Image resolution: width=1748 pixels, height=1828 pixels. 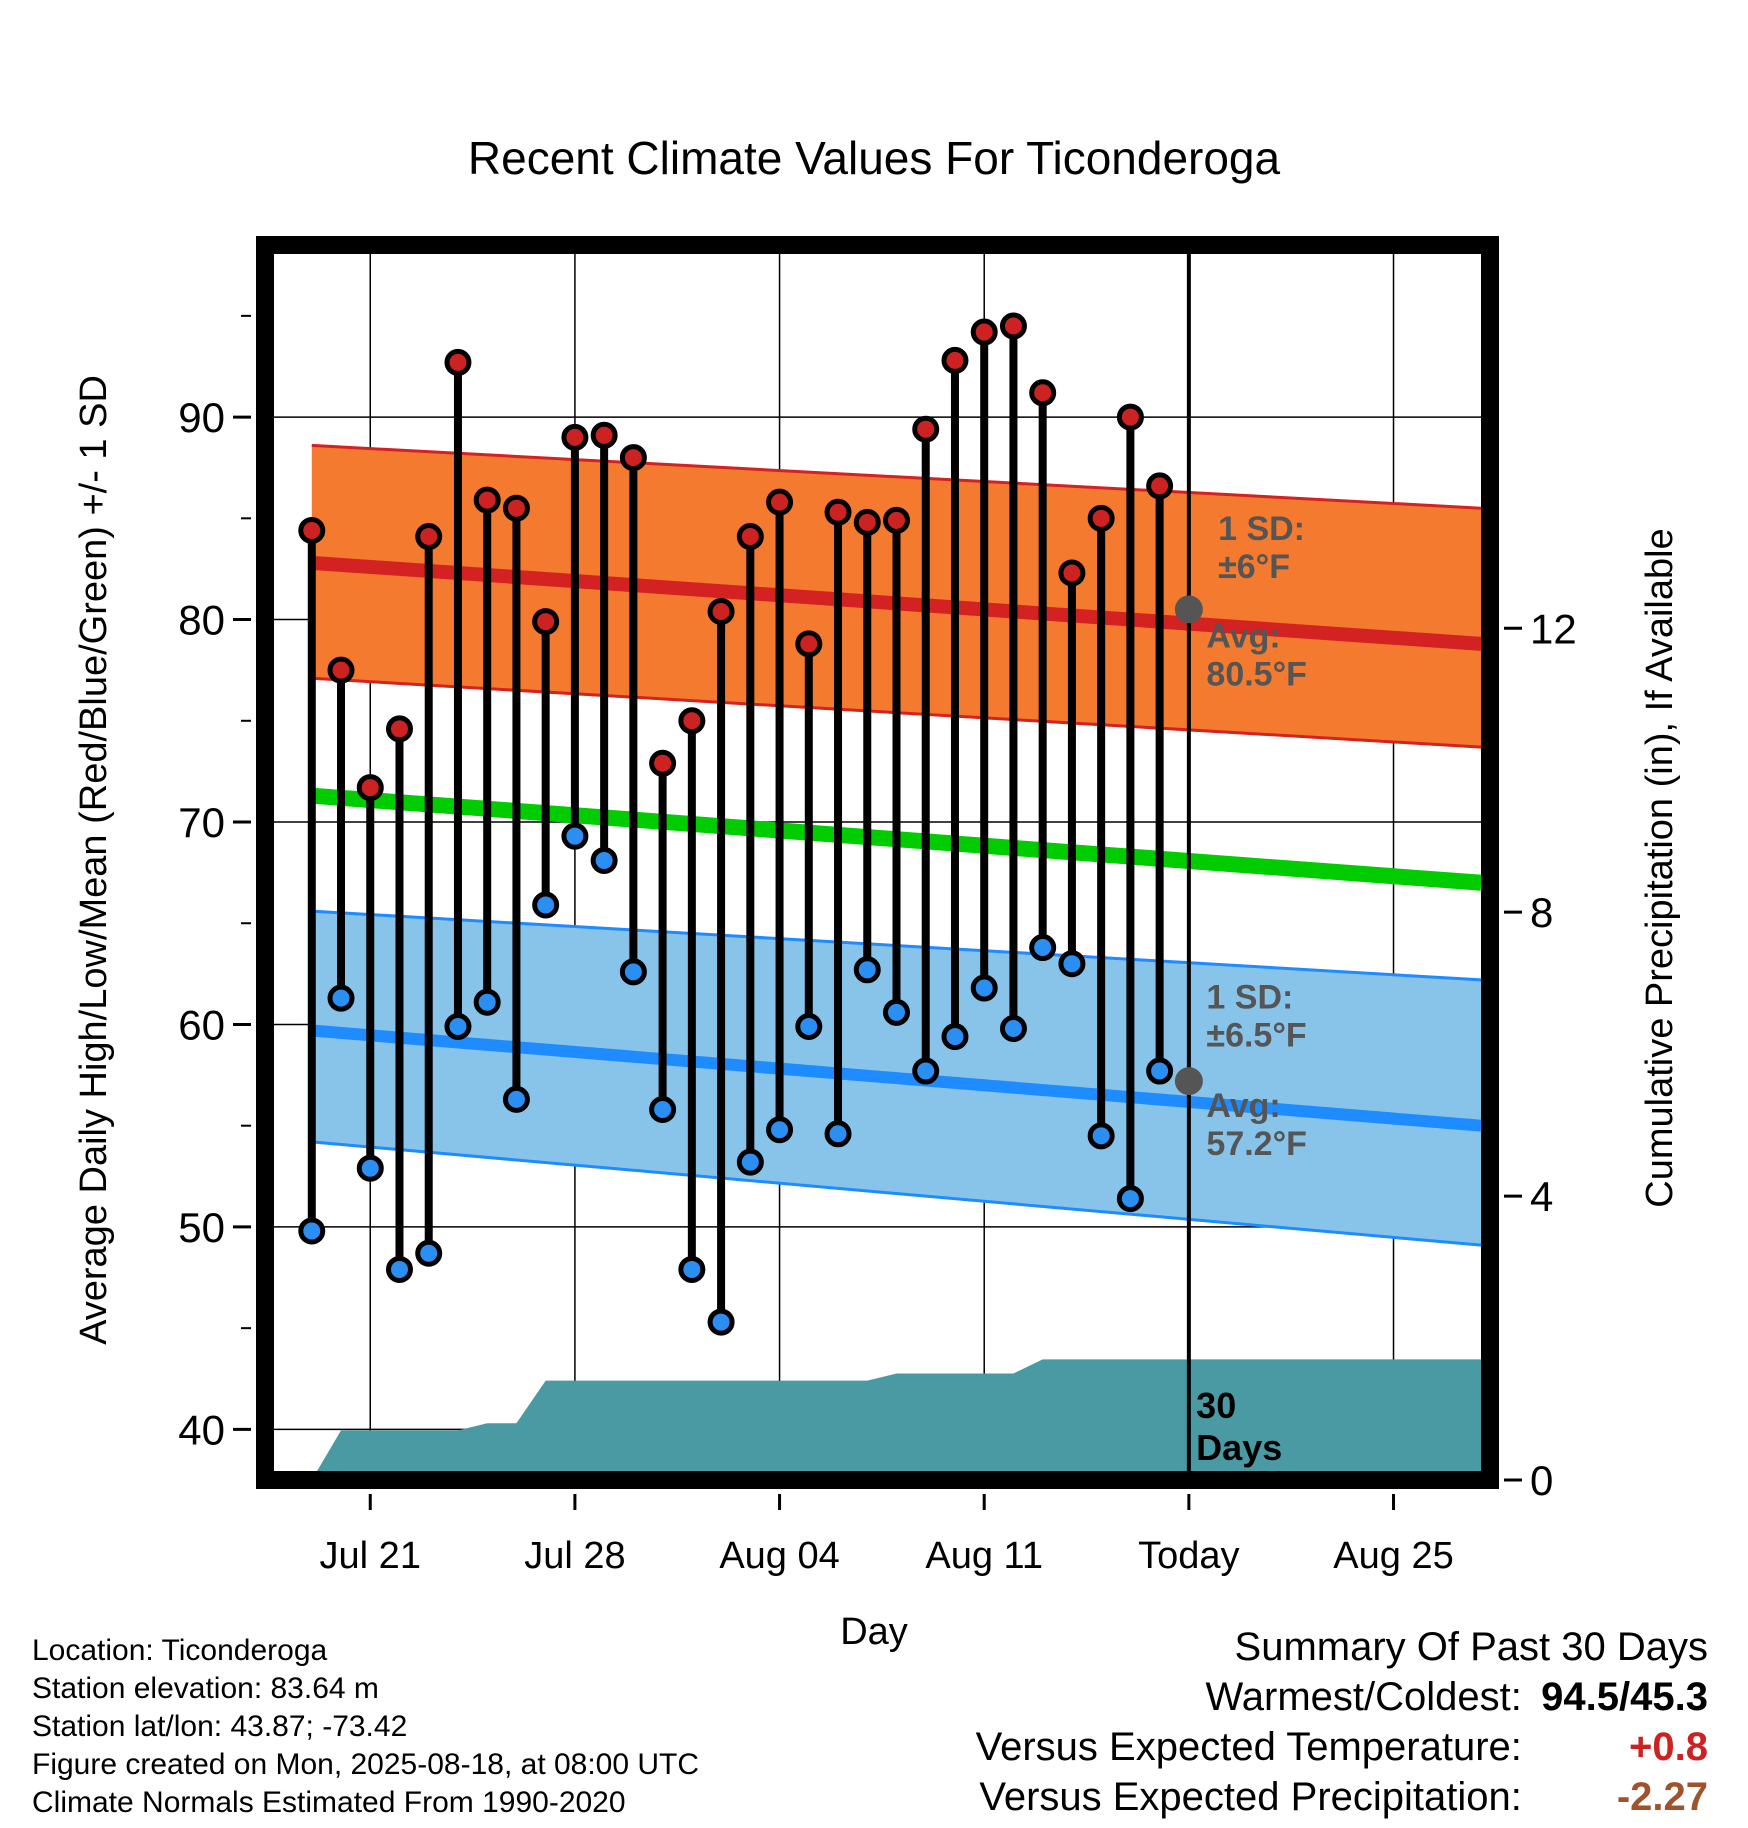 I want to click on x-tick-label: Today, so click(x=1188, y=1556).